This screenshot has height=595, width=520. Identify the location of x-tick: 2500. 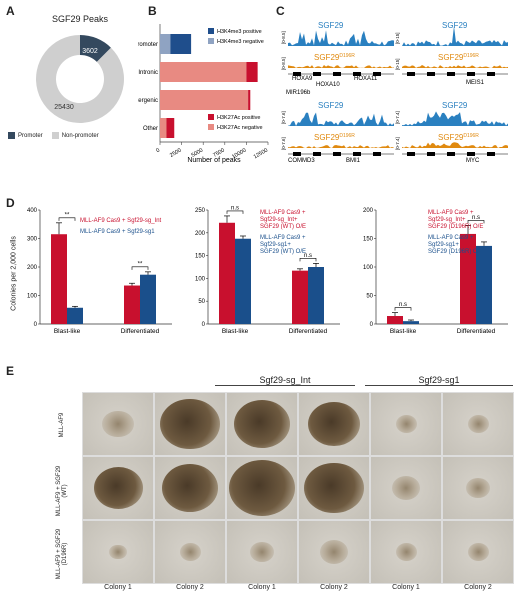
(176, 153).